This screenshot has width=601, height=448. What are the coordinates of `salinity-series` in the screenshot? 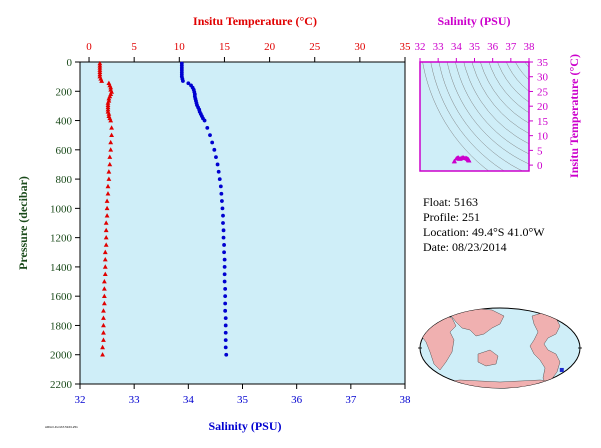 It's located at (204, 209).